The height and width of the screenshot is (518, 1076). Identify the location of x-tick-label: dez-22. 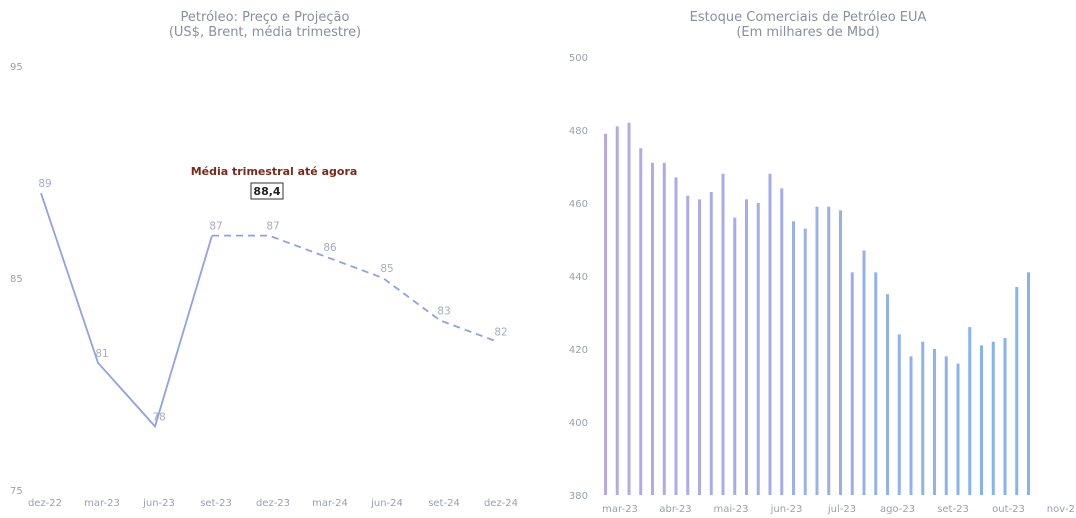
(45, 503).